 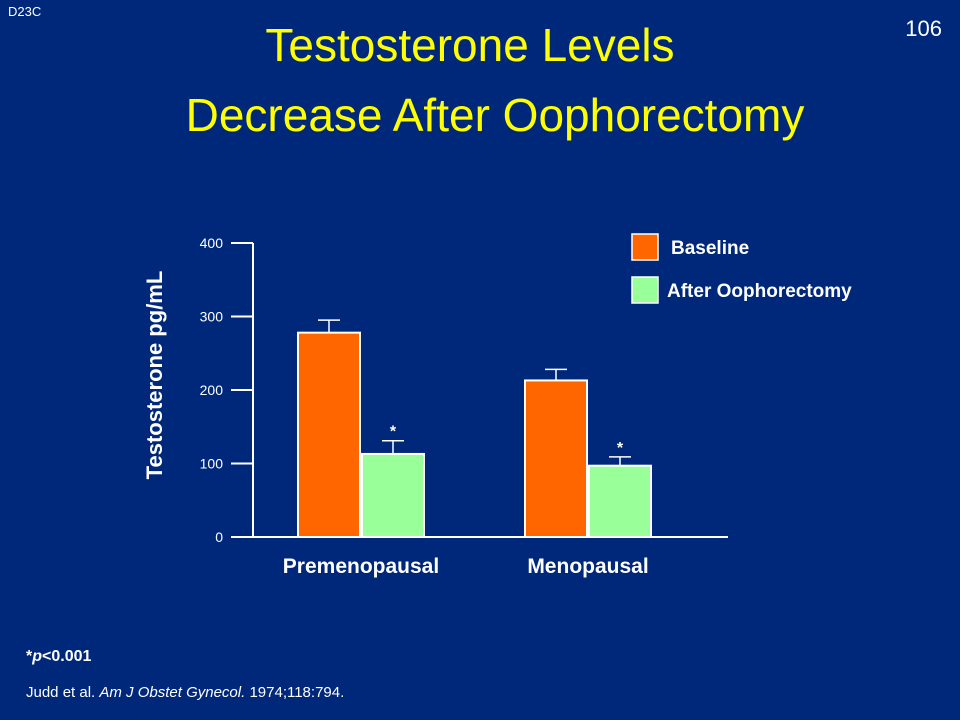 What do you see at coordinates (61, 692) in the screenshot?
I see `reference-authors: Judd et al.` at bounding box center [61, 692].